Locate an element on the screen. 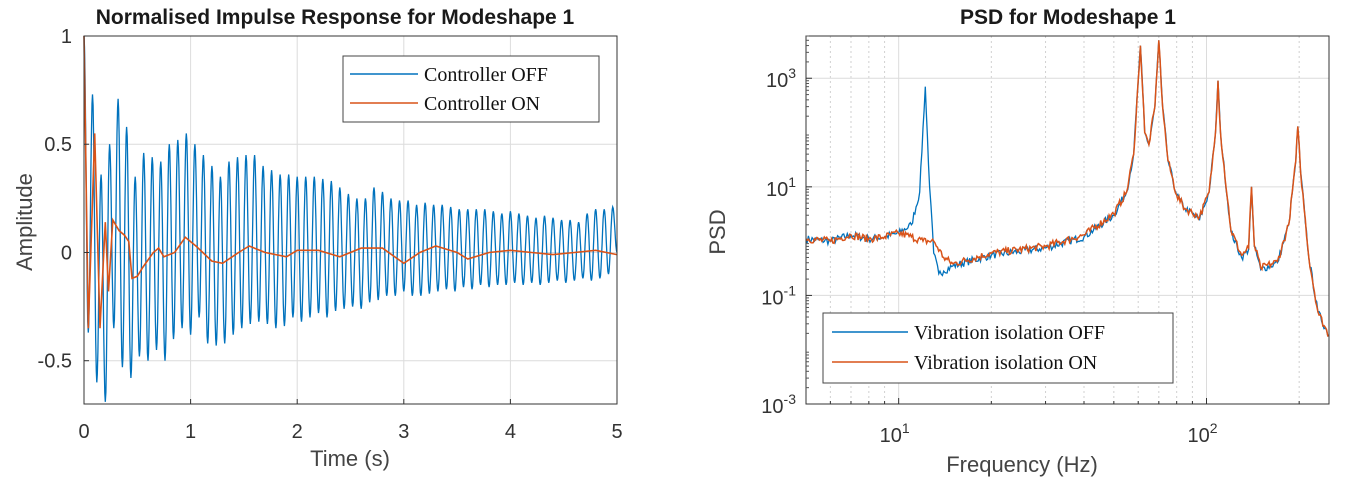  x-axis-label: Frequency (Hz) is located at coordinates (1022, 464).